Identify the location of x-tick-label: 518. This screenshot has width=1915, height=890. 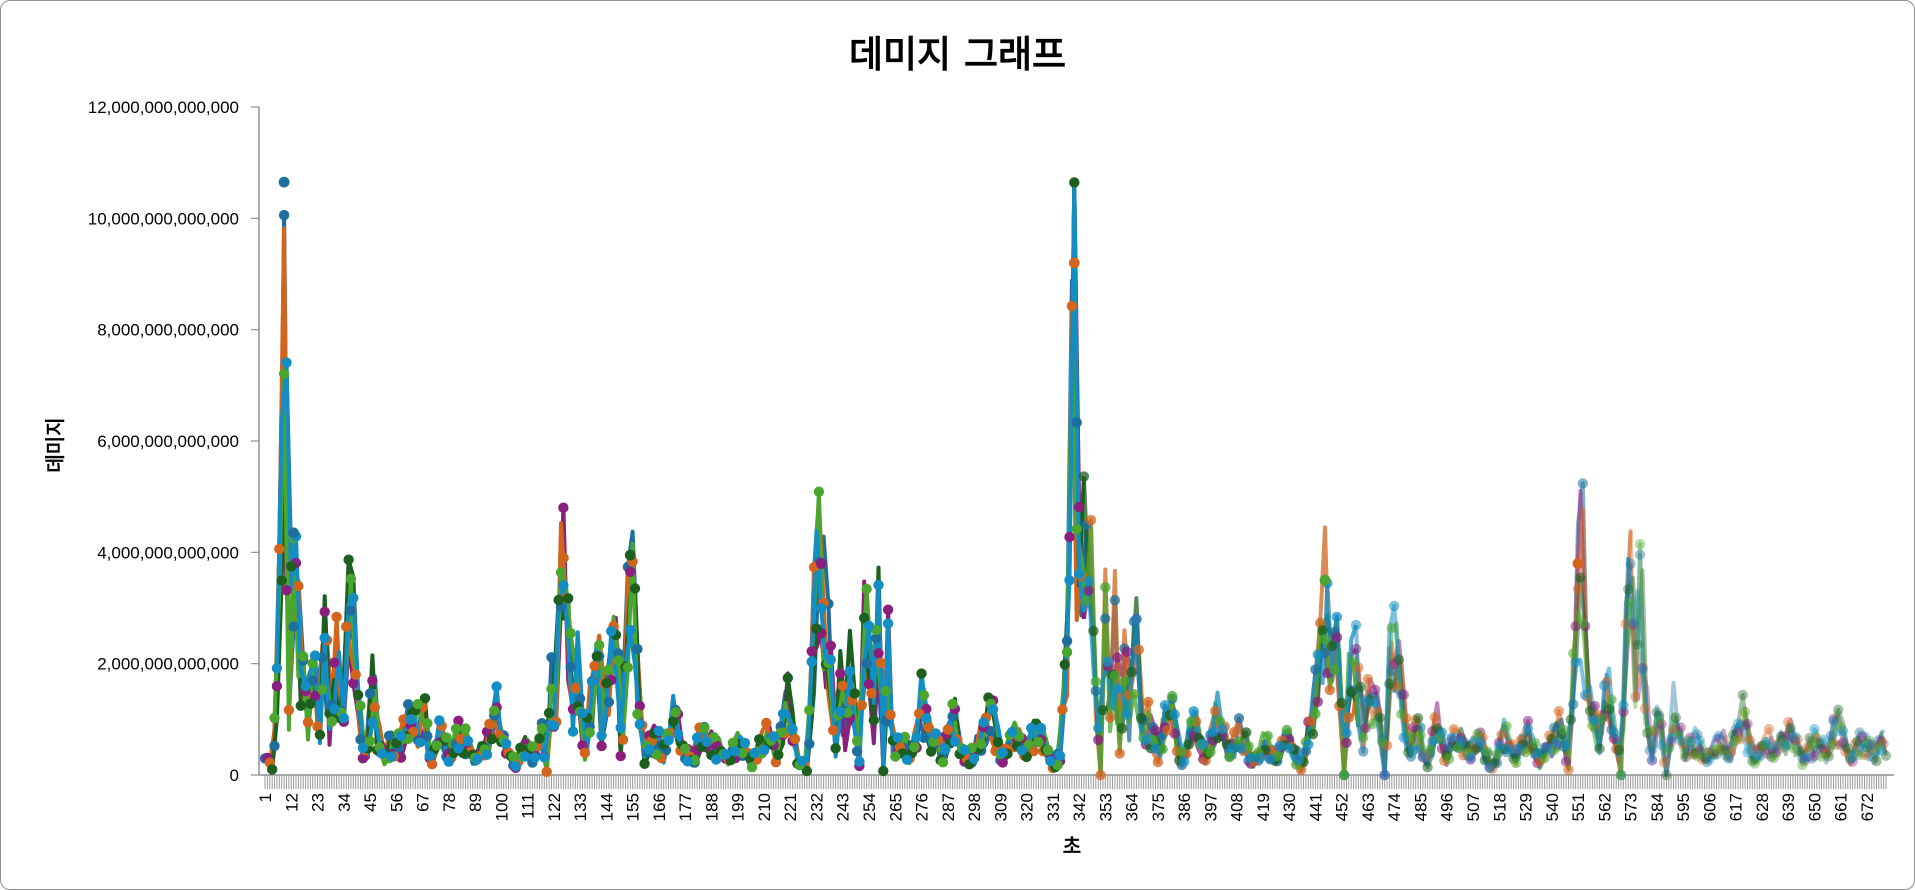
(1499, 807).